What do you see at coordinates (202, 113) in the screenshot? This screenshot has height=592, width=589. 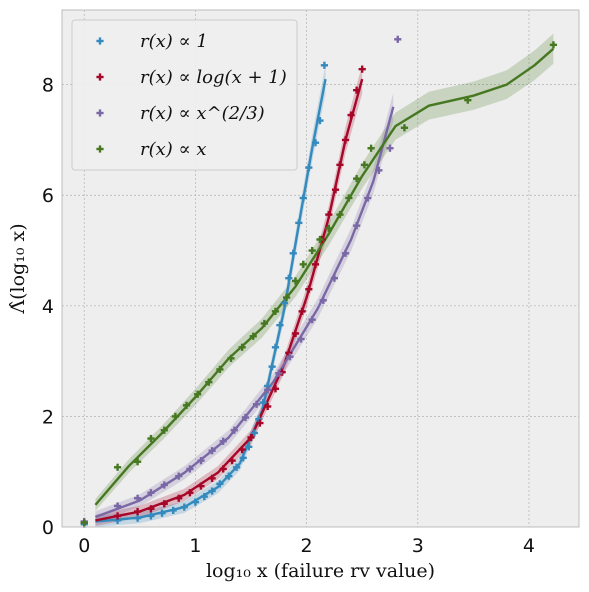 I see `legend-label: r(x) ∝ x^(2/3)` at bounding box center [202, 113].